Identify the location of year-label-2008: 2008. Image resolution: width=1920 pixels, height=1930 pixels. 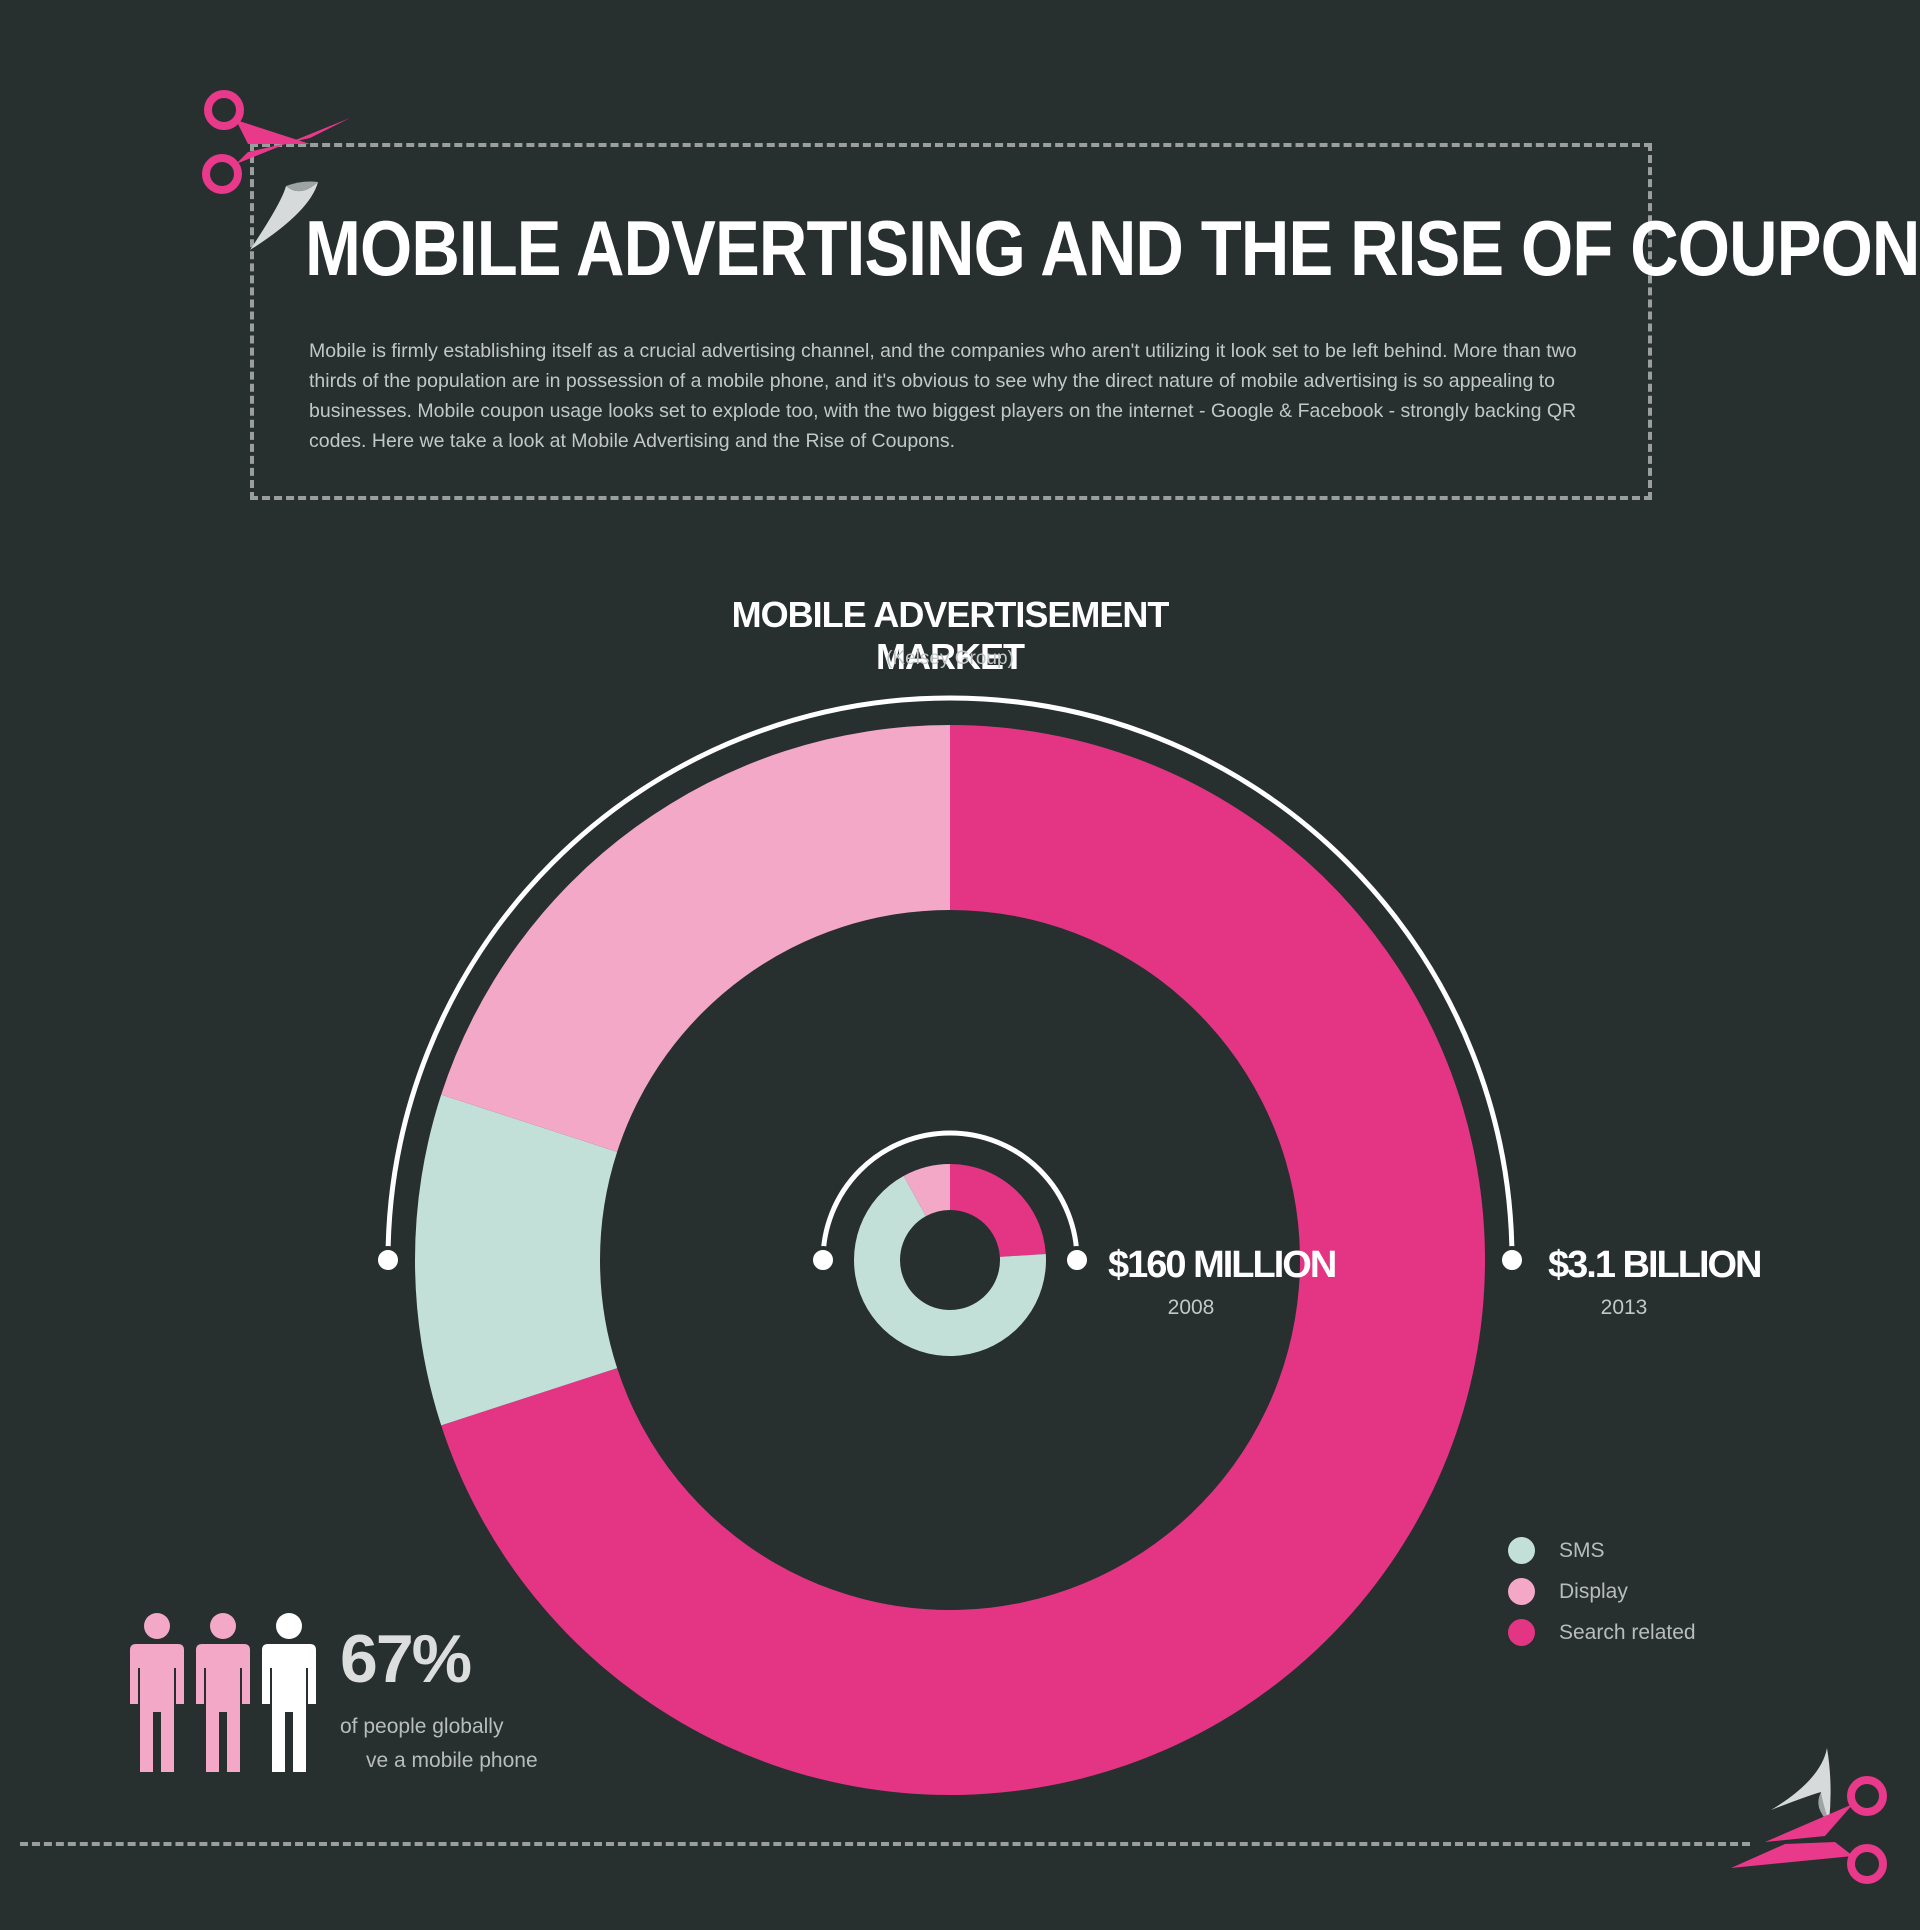
(1191, 1307).